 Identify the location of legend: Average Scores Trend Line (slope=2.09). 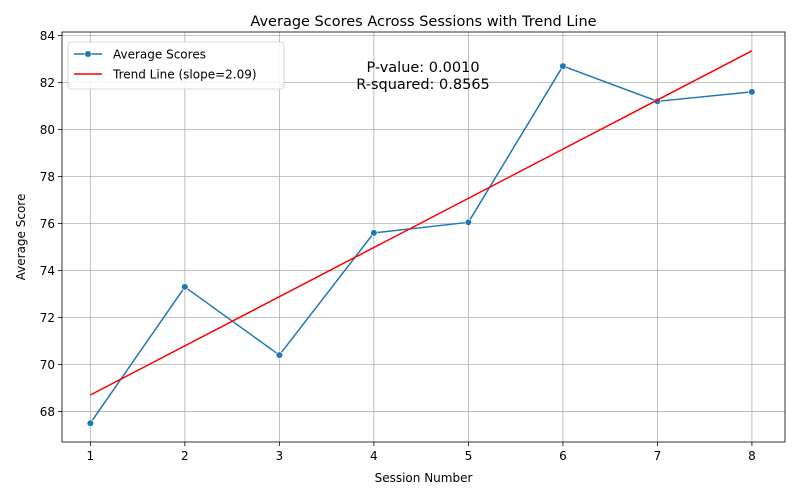
(176, 65).